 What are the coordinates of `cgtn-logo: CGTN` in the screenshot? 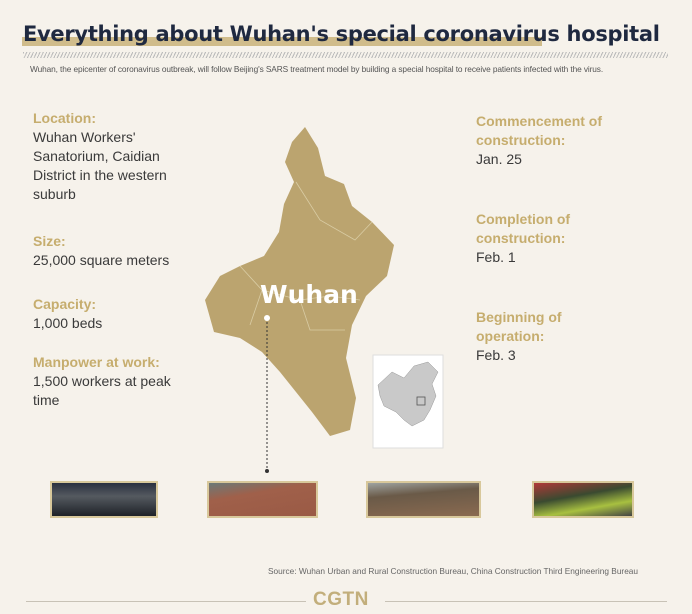 It's located at (341, 599).